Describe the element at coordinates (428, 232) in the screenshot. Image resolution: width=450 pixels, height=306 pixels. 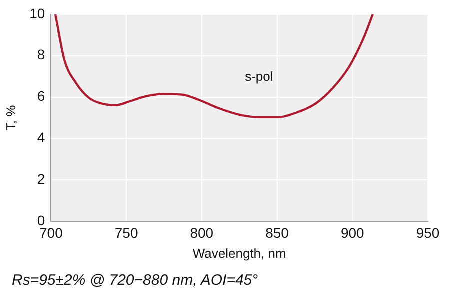
I see `x-tick-label: 950` at that location.